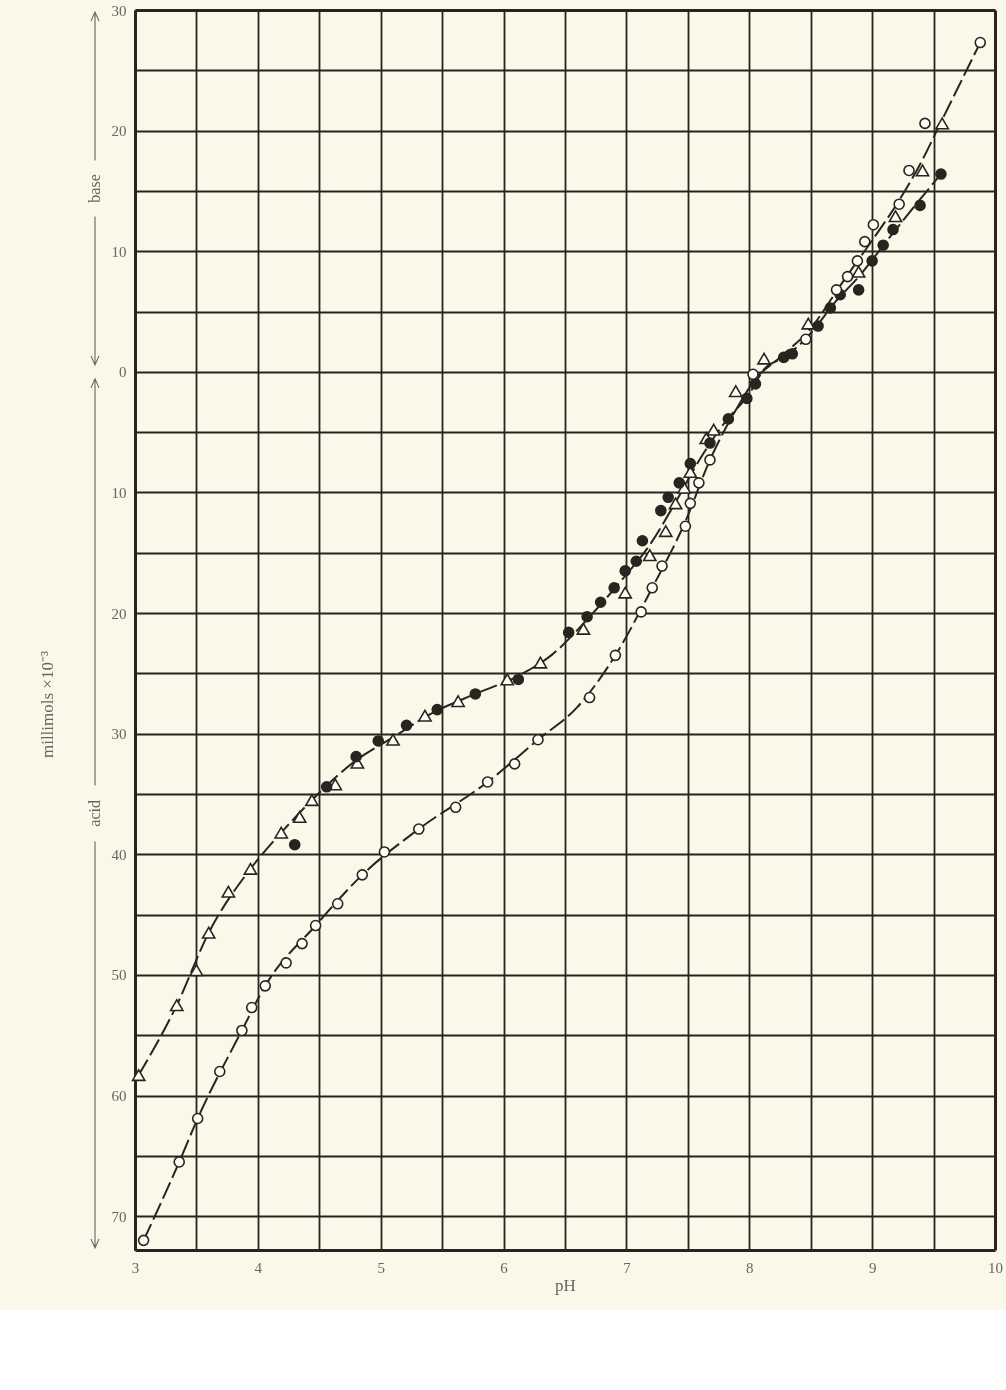  Describe the element at coordinates (381, 1267) in the screenshot. I see `x-tick-label: 5` at that location.